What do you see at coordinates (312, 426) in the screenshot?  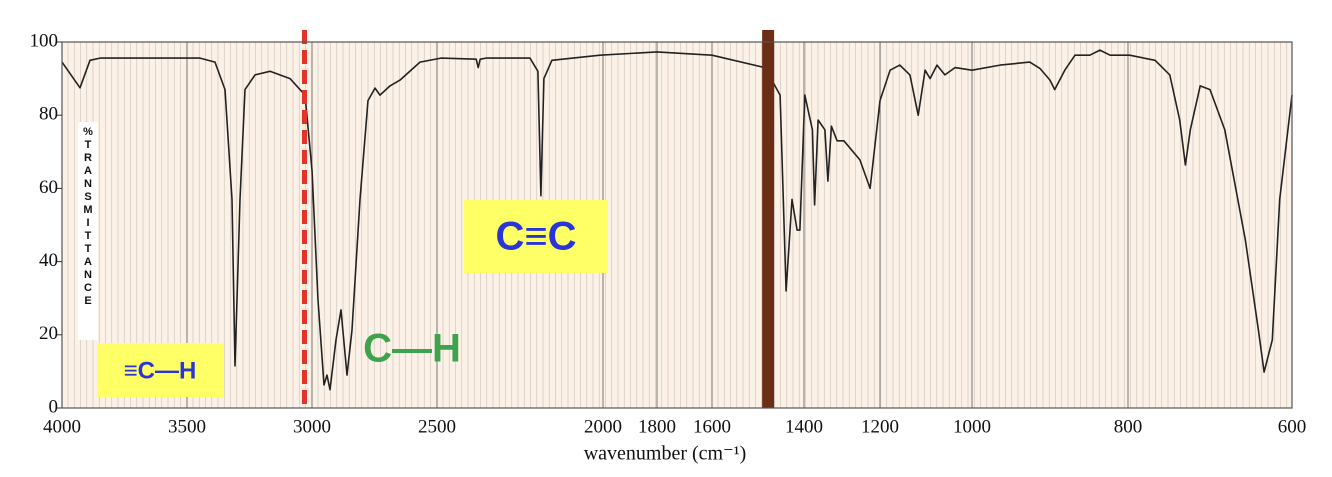 I see `x-tick-label: 3000` at bounding box center [312, 426].